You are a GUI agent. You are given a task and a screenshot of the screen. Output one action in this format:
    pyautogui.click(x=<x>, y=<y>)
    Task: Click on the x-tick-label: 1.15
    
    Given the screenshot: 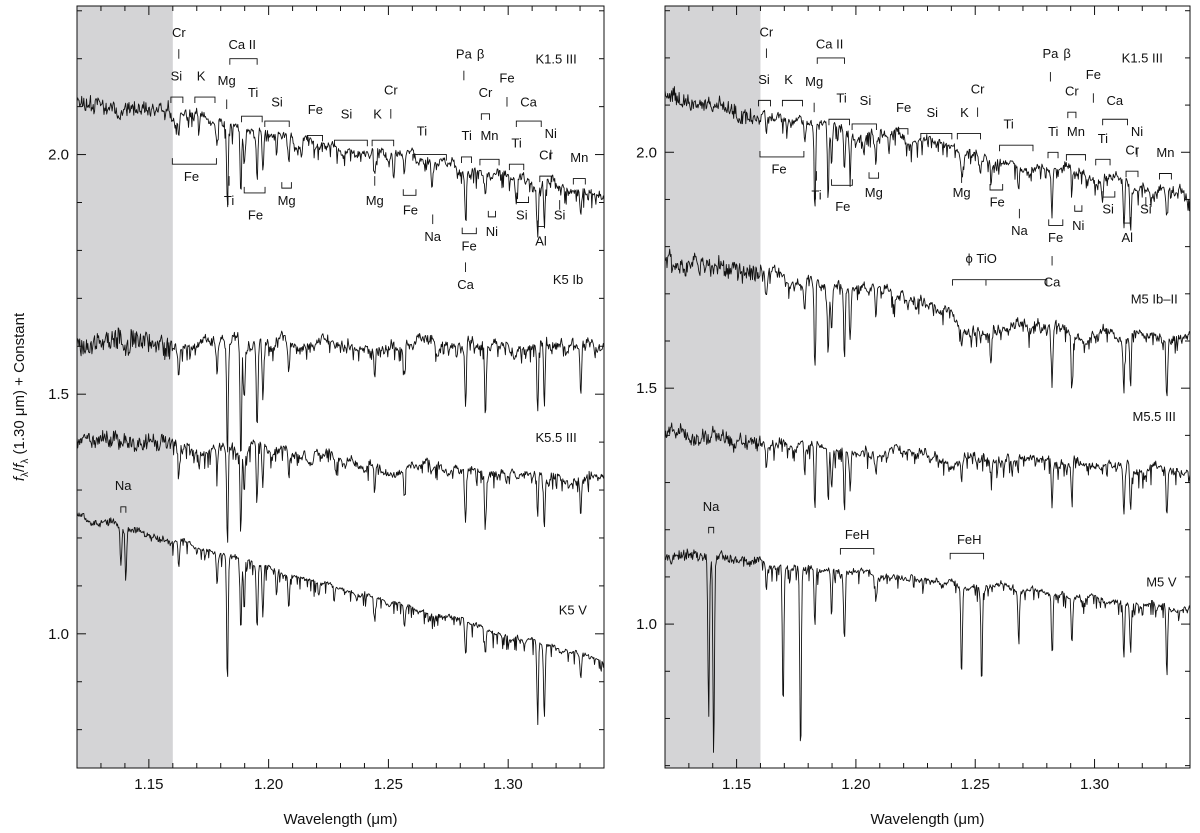 What is the action you would take?
    pyautogui.click(x=148, y=784)
    